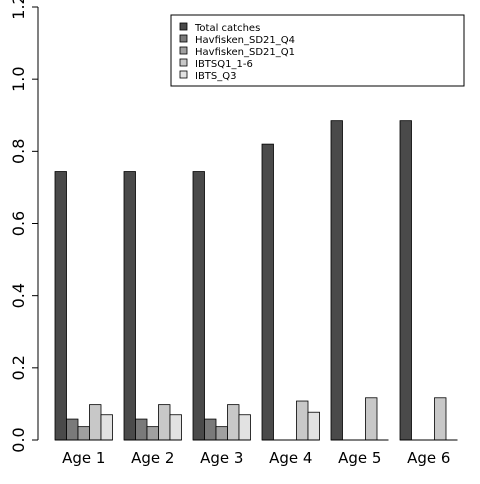  What do you see at coordinates (152, 458) in the screenshot?
I see `x-category-label: Age 2` at bounding box center [152, 458].